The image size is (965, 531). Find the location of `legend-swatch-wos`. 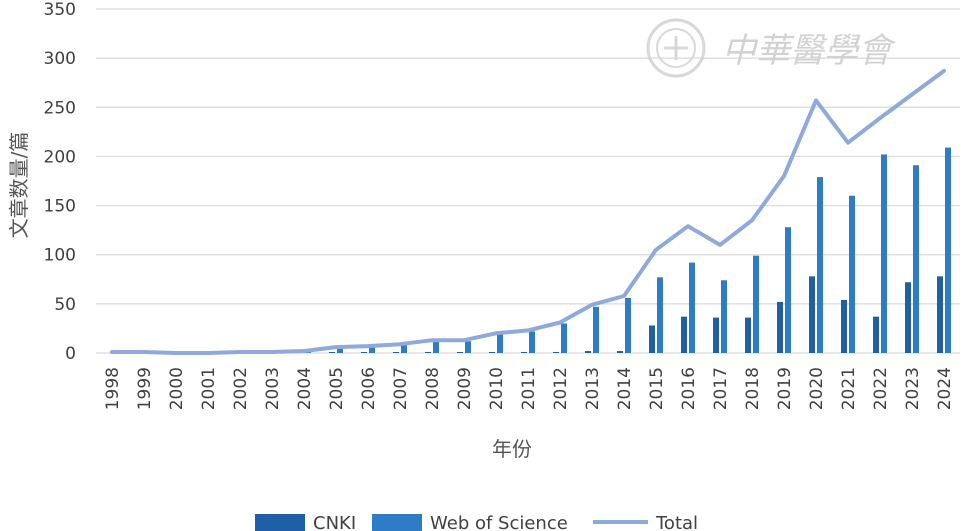

legend-swatch-wos is located at coordinates (397, 522).